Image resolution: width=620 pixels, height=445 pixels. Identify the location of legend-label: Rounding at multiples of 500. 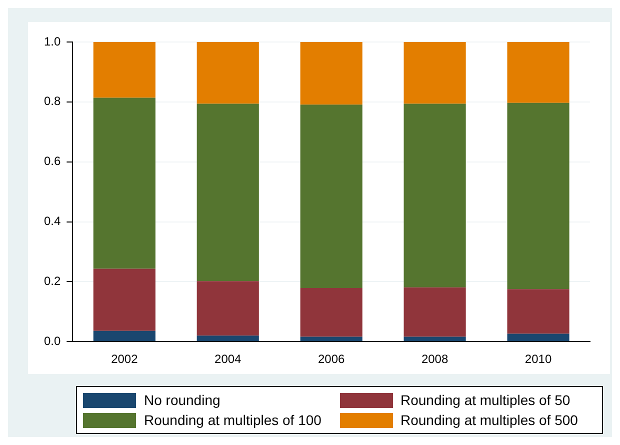
(489, 420).